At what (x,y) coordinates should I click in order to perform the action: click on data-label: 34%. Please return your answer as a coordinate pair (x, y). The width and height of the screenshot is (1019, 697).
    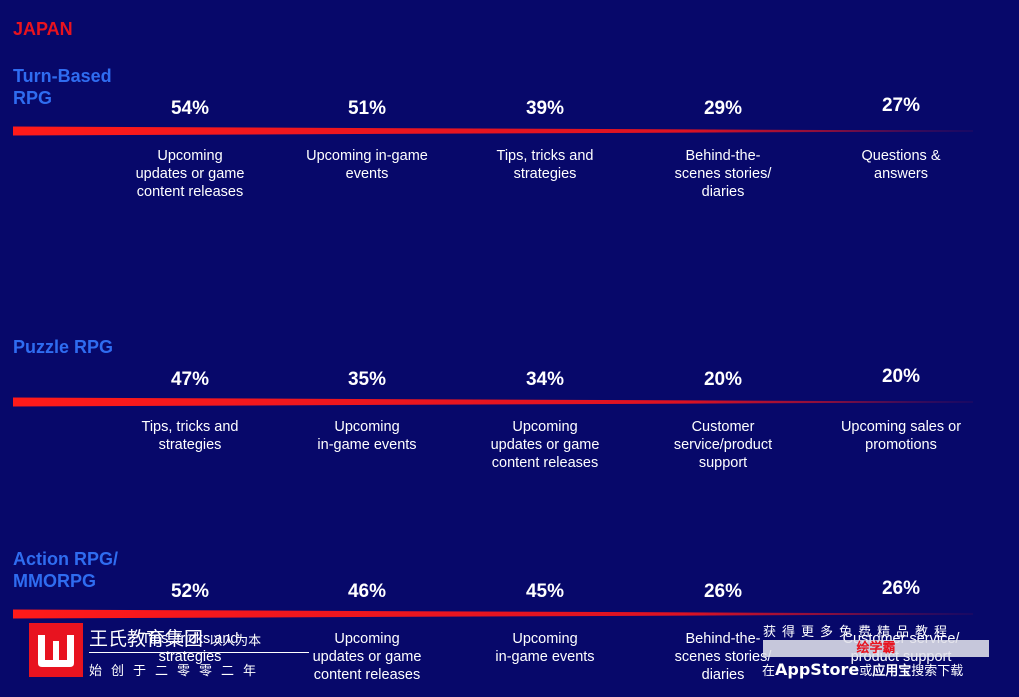
    Looking at the image, I should click on (545, 379).